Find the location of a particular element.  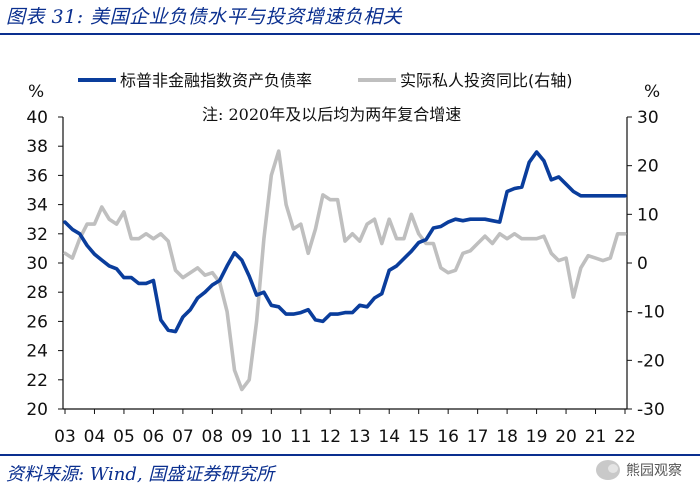

left-axis-tick-label: 32 is located at coordinates (37, 235).